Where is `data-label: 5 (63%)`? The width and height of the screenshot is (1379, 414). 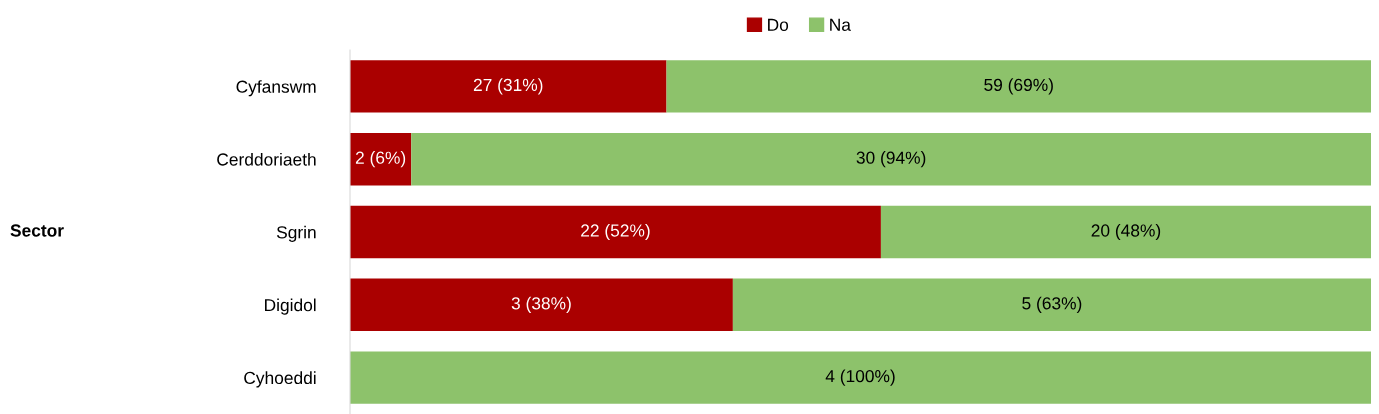 data-label: 5 (63%) is located at coordinates (1052, 304).